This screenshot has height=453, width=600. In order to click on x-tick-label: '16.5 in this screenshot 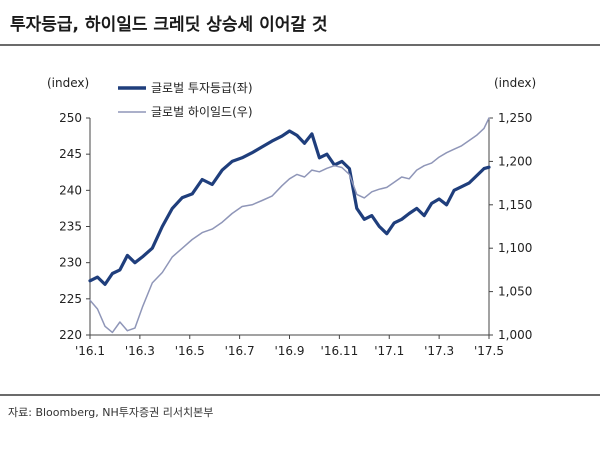, I will do `click(190, 351)`.